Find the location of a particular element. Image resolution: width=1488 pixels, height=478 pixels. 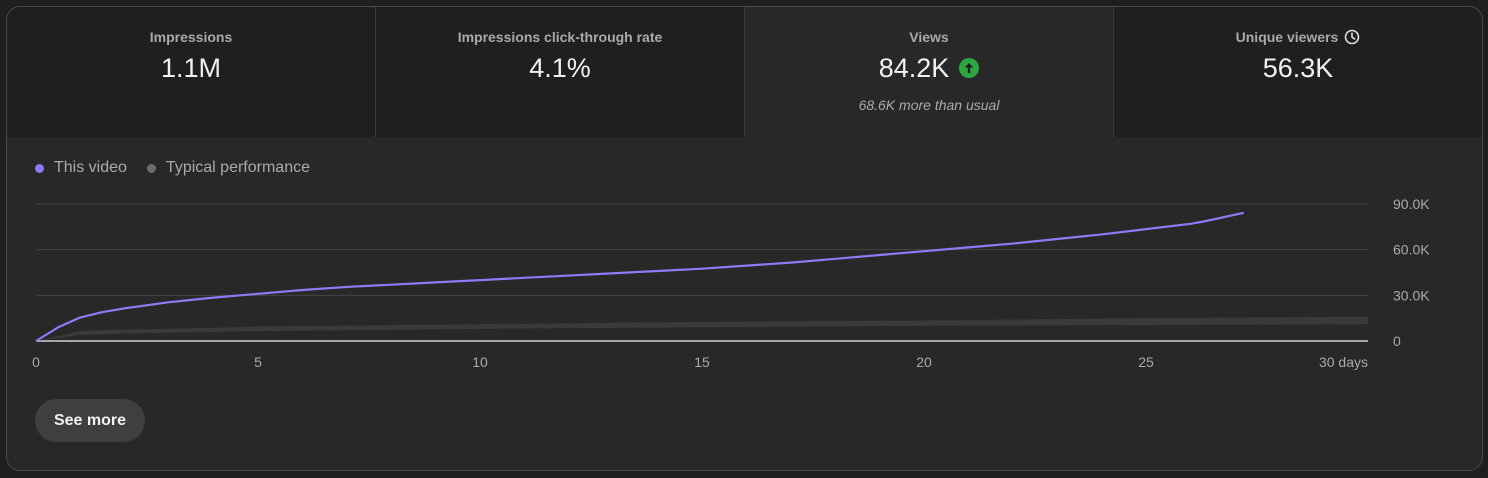

legend-dot-this-video is located at coordinates (39, 168).